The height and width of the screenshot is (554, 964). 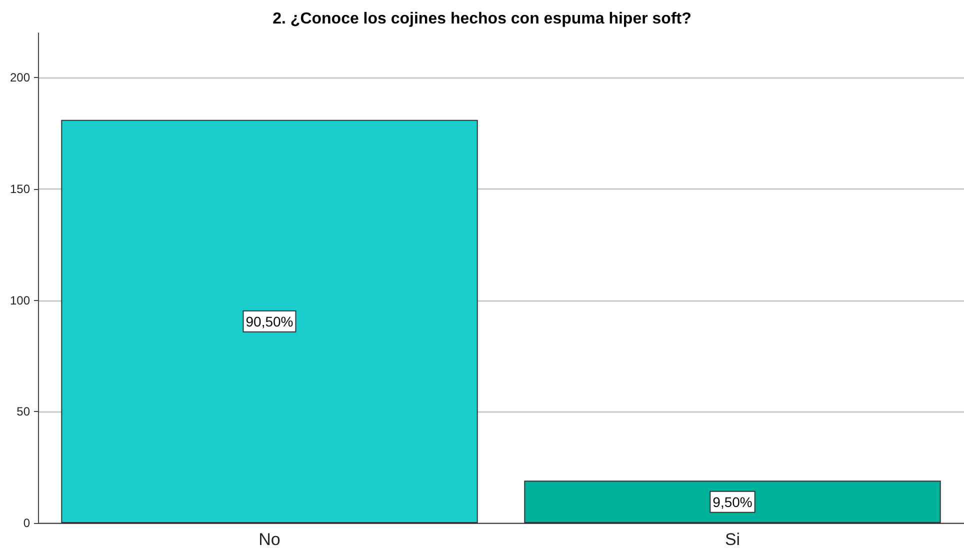 I want to click on x-tick-label: Si, so click(x=732, y=539).